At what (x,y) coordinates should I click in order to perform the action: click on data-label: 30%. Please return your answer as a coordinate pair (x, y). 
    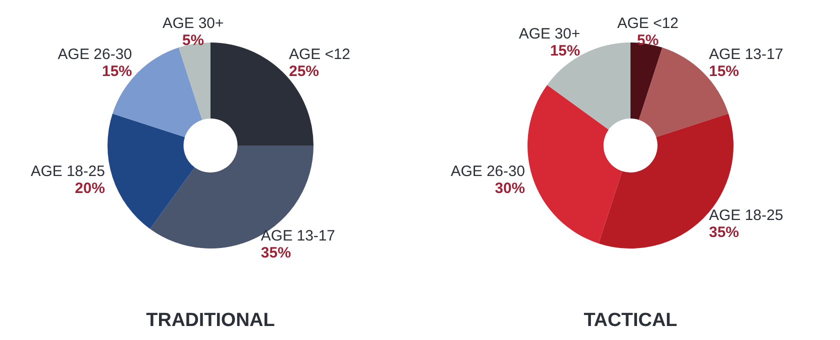
    Looking at the image, I should click on (509, 188).